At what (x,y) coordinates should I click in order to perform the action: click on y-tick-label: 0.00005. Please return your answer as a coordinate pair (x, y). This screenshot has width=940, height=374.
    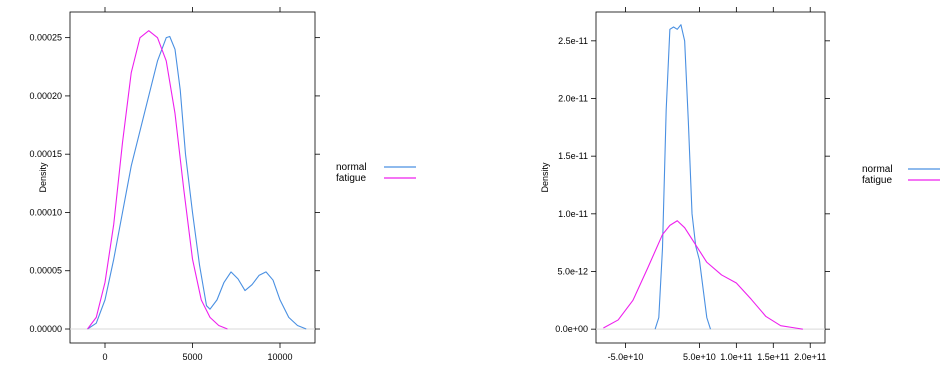
    Looking at the image, I should click on (45, 271).